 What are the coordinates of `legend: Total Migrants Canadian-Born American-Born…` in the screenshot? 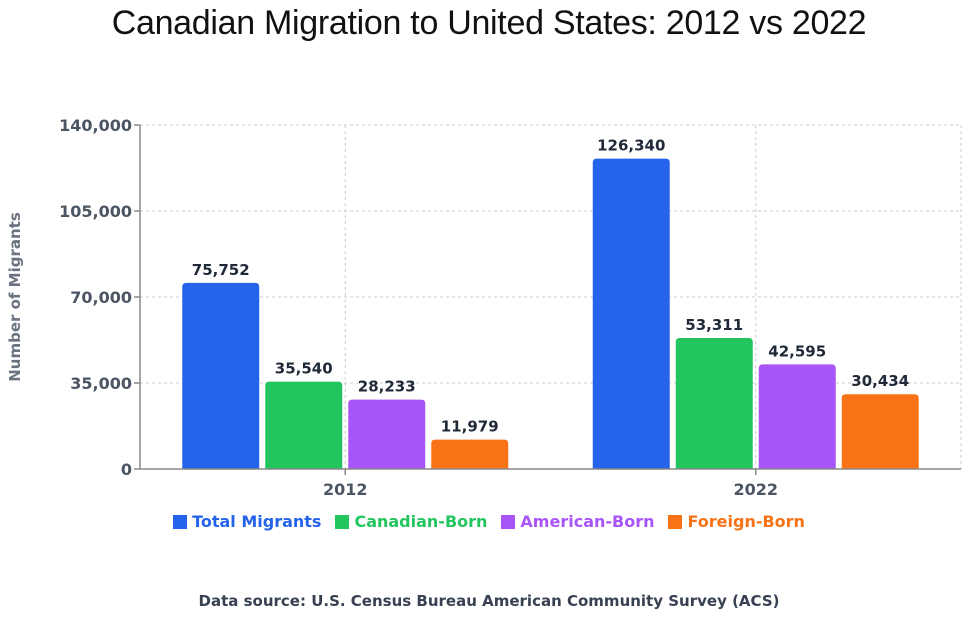 It's located at (489, 521).